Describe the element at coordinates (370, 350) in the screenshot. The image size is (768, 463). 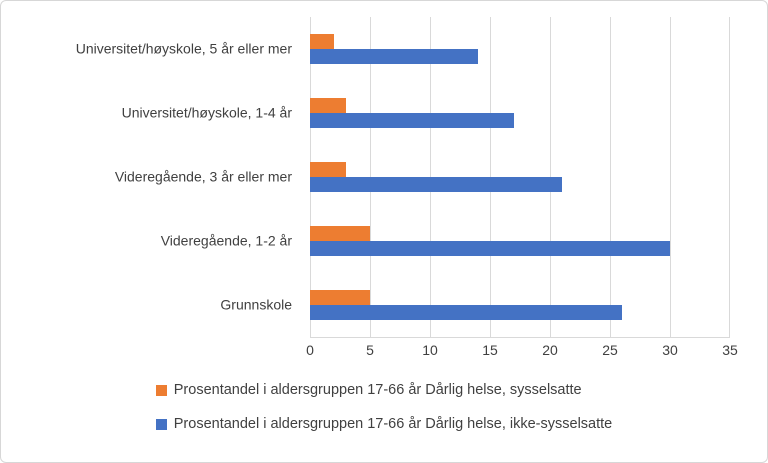
I see `x-tick-label: 5` at that location.